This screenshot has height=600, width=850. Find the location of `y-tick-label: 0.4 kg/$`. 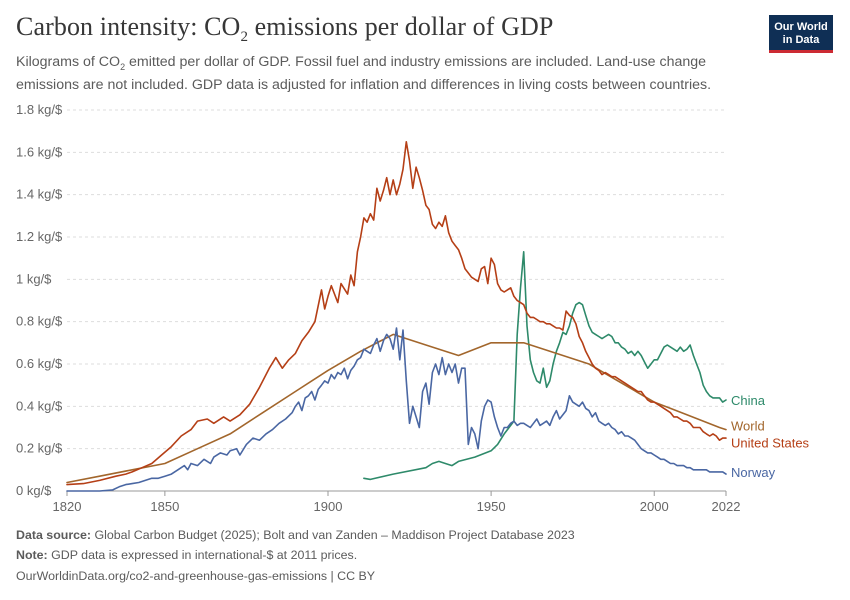

y-tick-label: 0.4 kg/$ is located at coordinates (39, 405).